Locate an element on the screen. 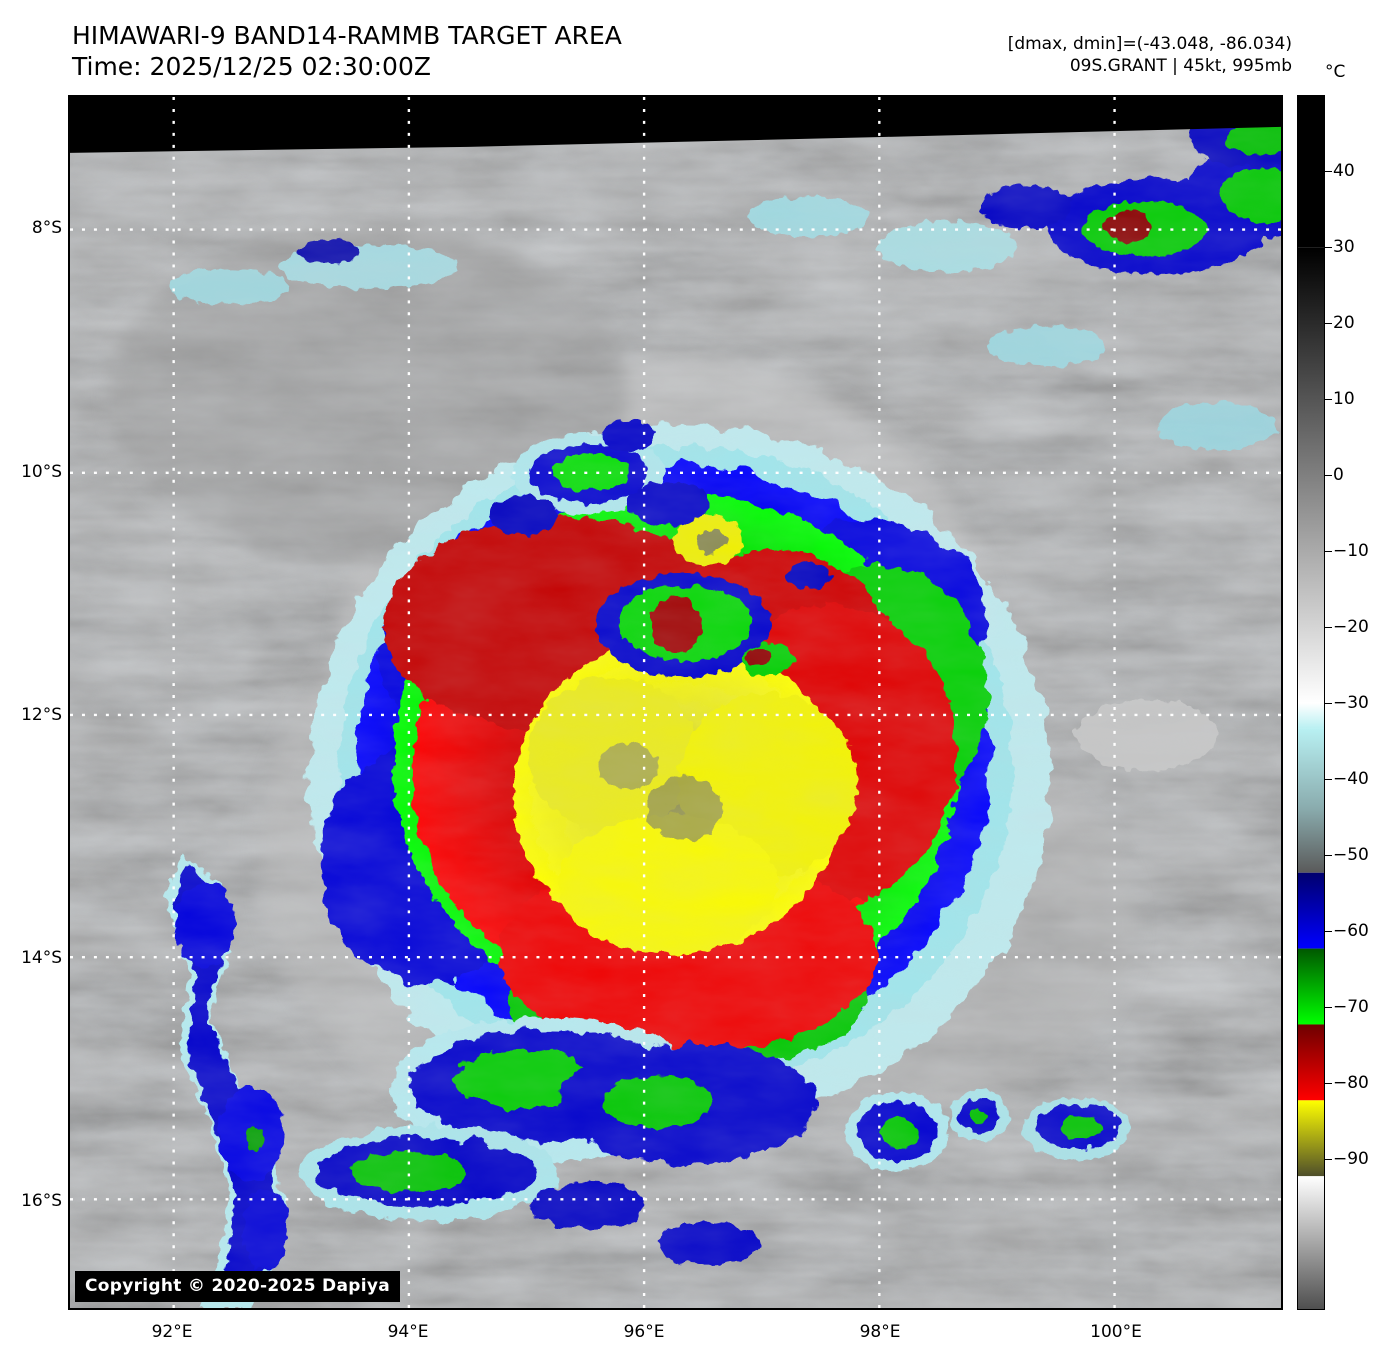  cbar-tick-0: 0 is located at coordinates (1338, 475).